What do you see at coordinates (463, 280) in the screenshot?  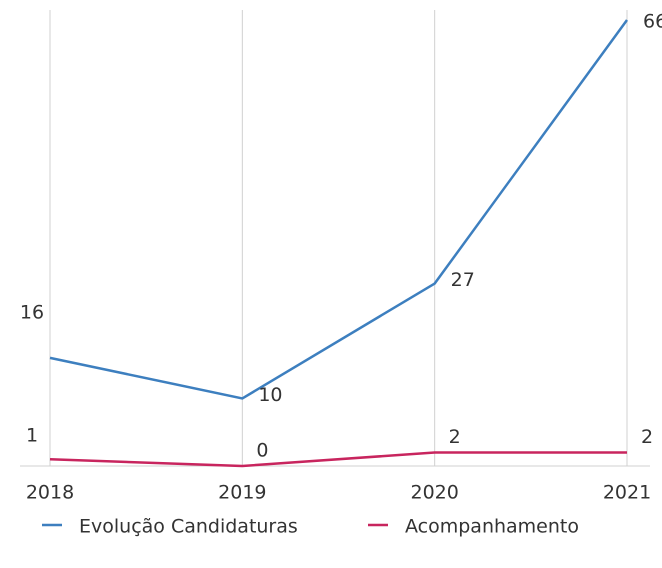 I see `data-label: 27` at bounding box center [463, 280].